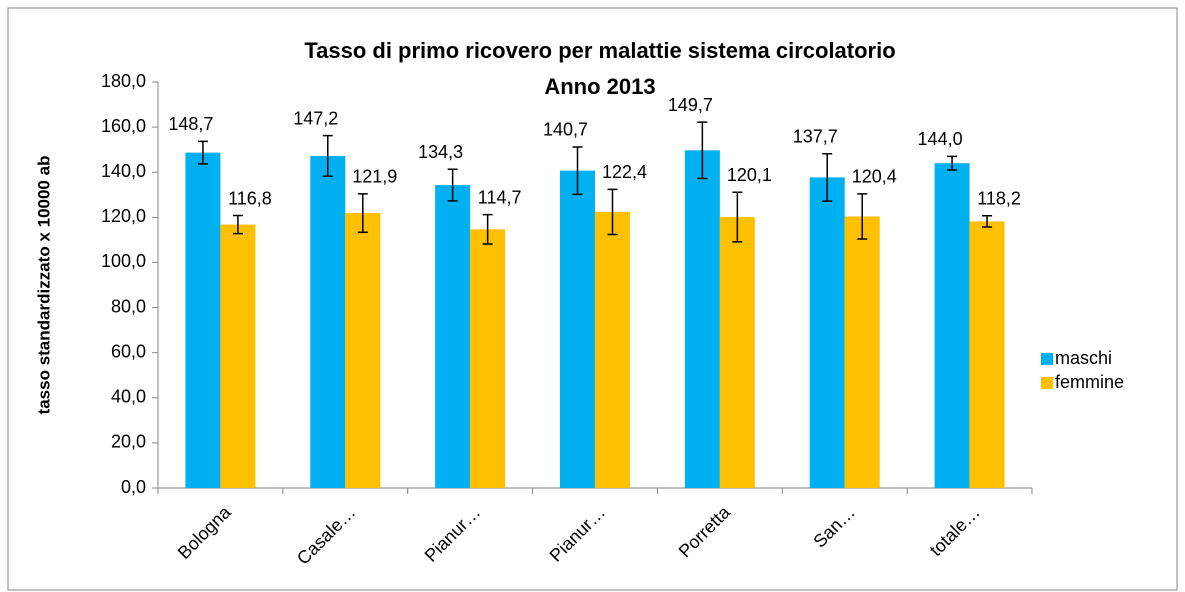 The image size is (1185, 592). Describe the element at coordinates (128, 442) in the screenshot. I see `y-tick-label: 20,0` at that location.